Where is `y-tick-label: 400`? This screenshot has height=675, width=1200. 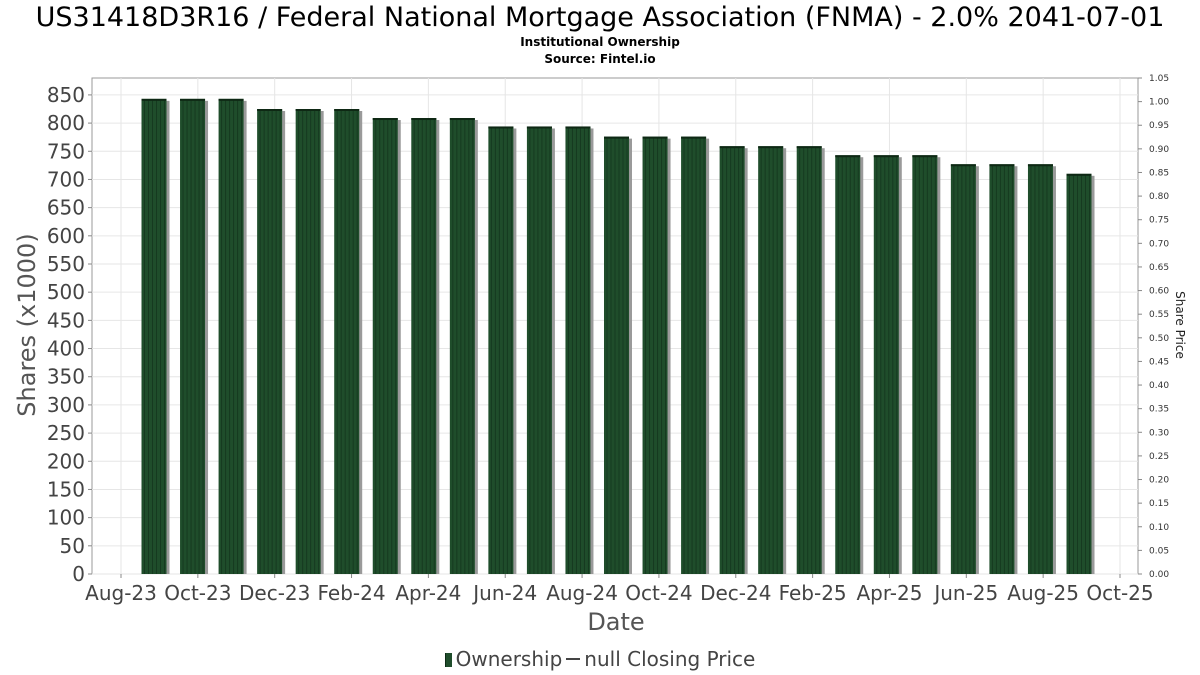
y-tick-label: 400 is located at coordinates (66, 349).